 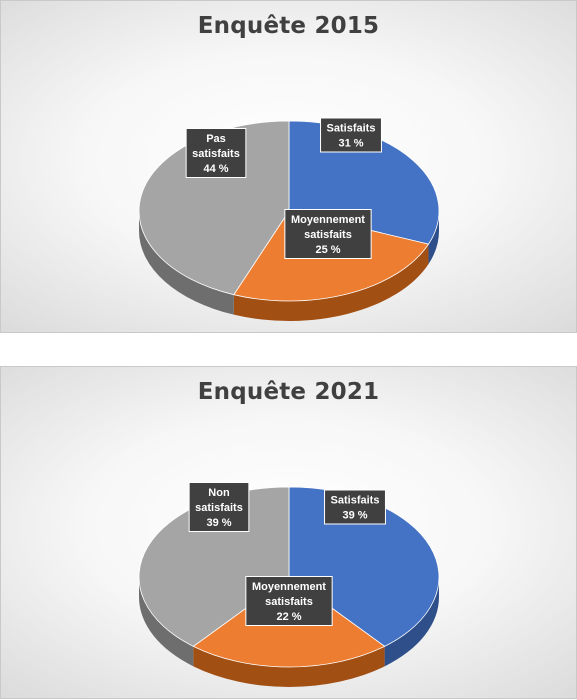 What do you see at coordinates (288, 617) in the screenshot?
I see `data-label-value: 22 %` at bounding box center [288, 617].